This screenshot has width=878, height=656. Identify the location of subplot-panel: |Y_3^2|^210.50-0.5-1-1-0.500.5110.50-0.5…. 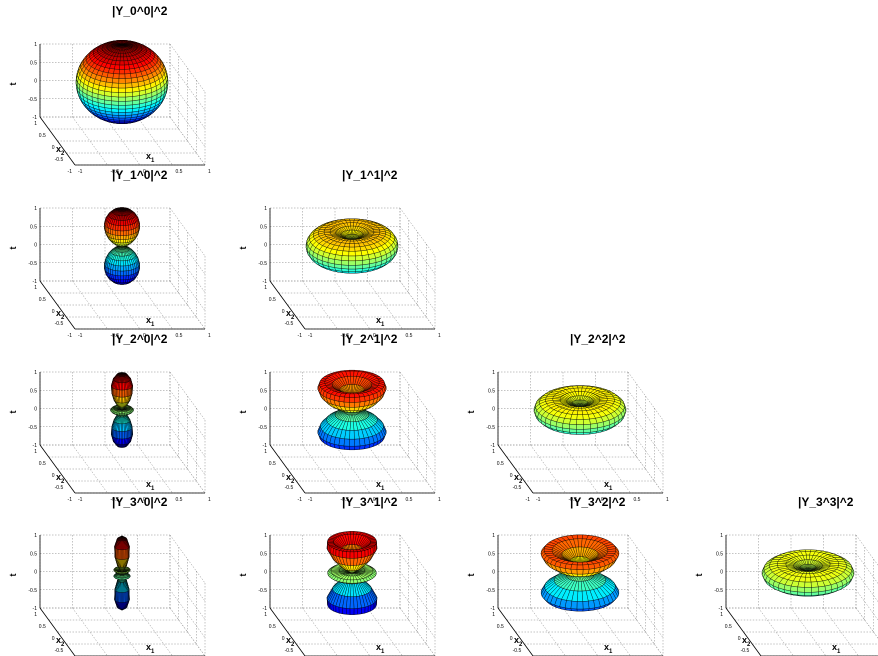
(568, 574).